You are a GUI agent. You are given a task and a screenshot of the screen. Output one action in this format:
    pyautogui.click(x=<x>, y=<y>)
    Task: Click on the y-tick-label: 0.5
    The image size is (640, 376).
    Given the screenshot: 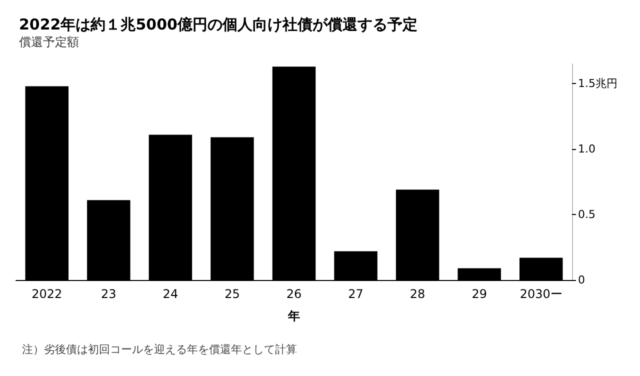 What is the action you would take?
    pyautogui.click(x=587, y=215)
    